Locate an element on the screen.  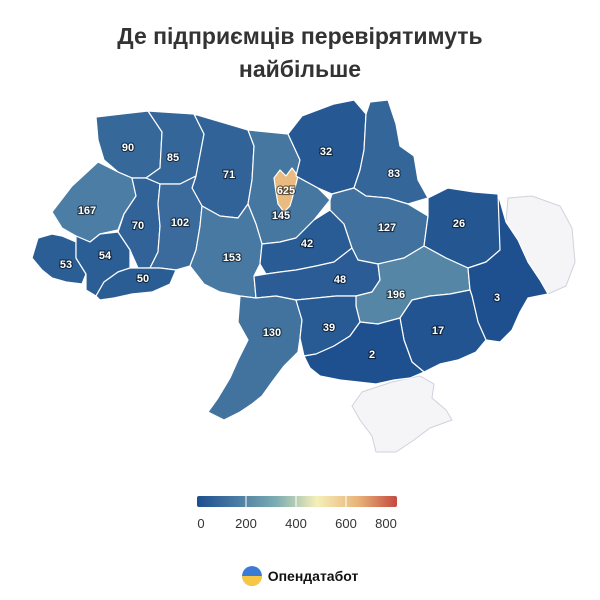
label-sumy: 83 is located at coordinates (394, 174).